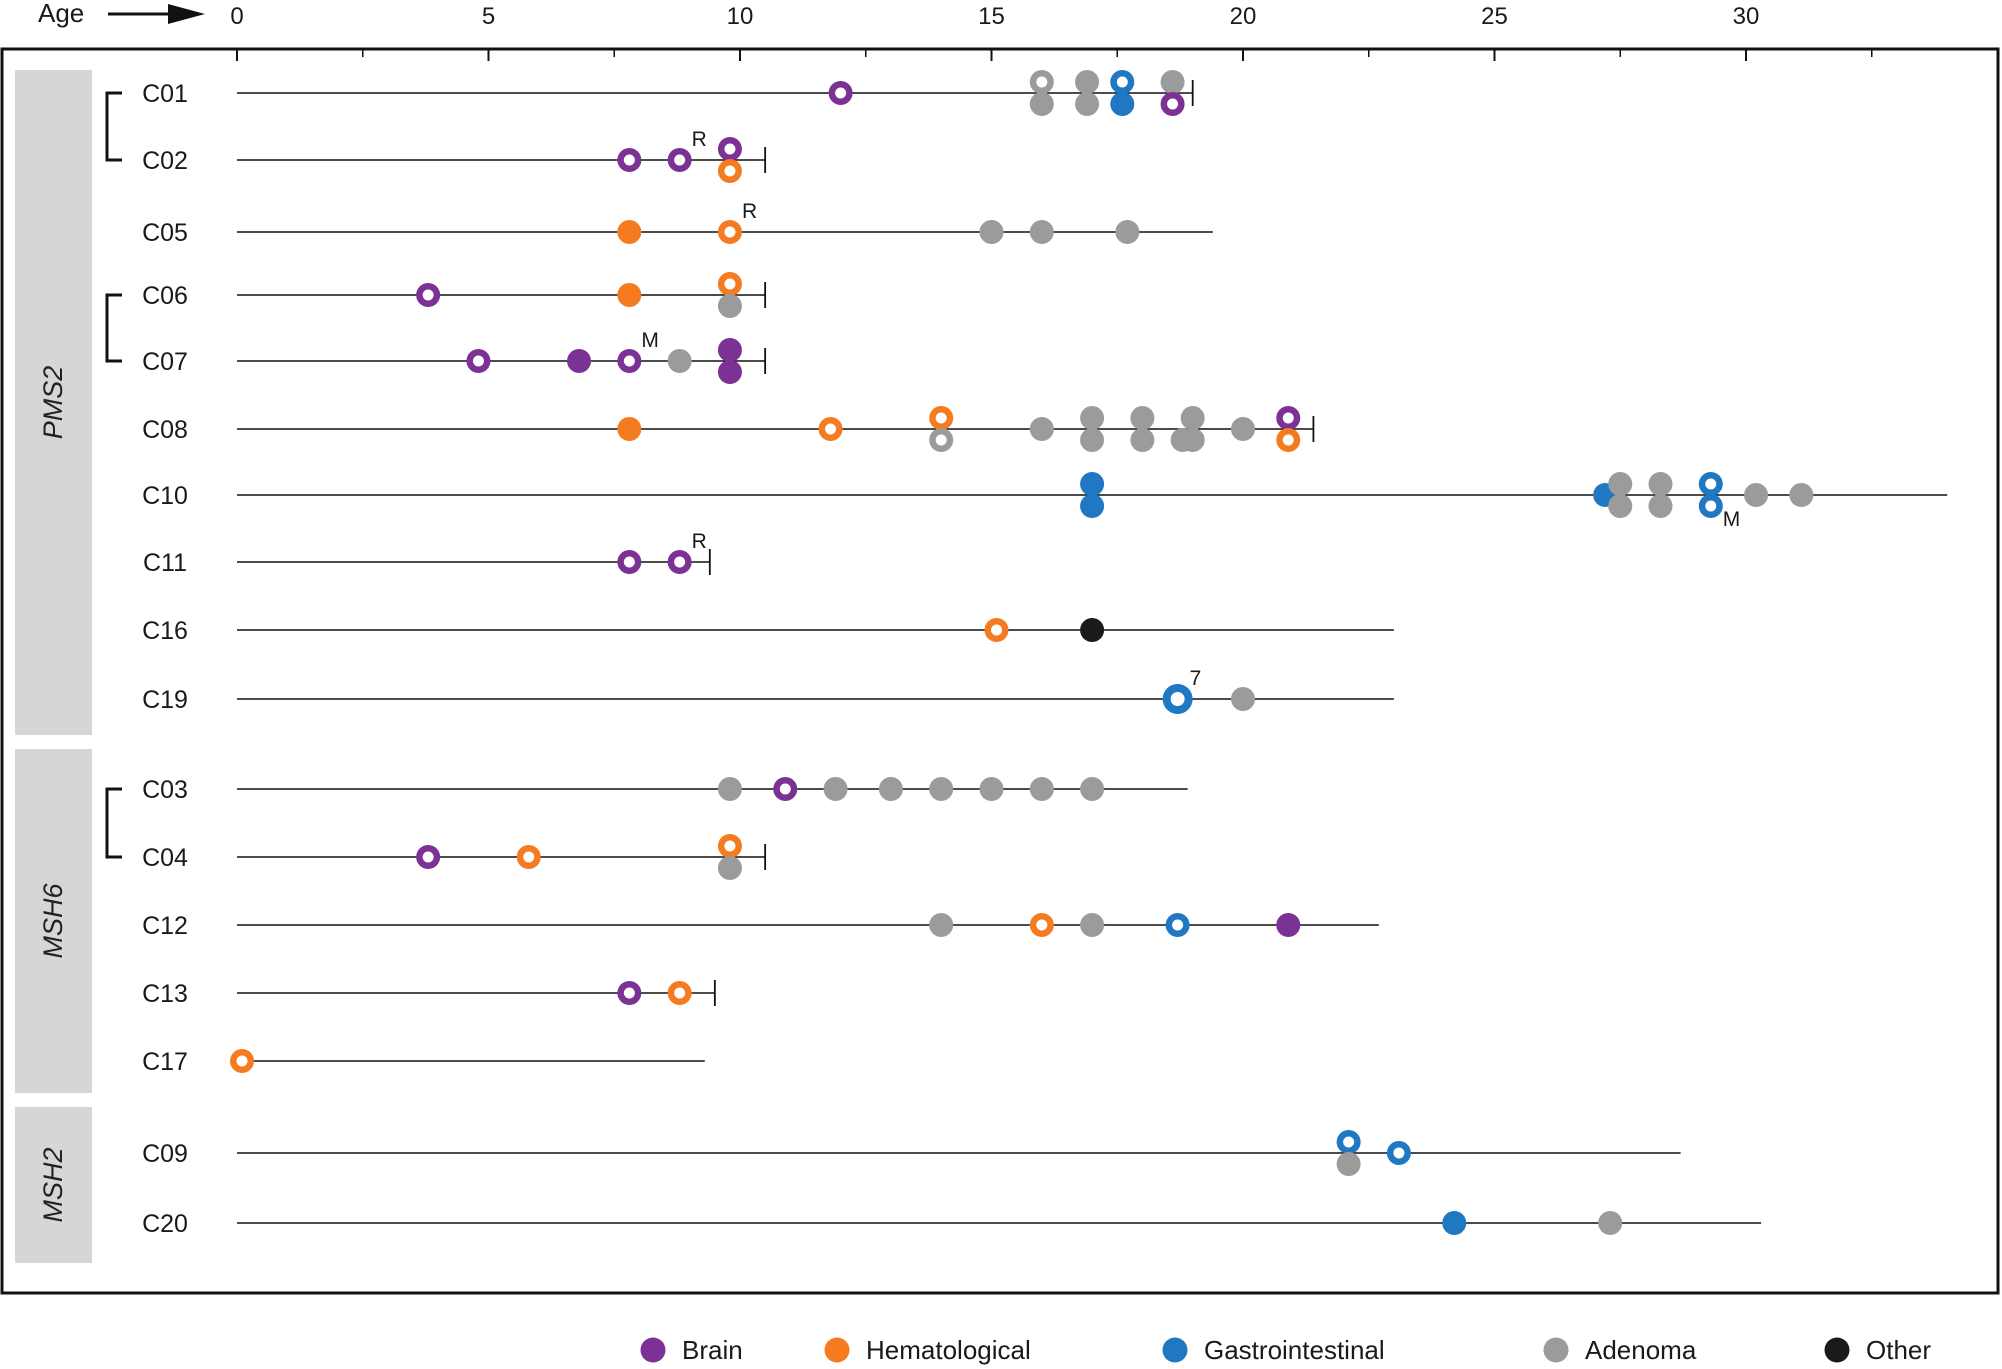  Describe the element at coordinates (165, 700) in the screenshot. I see `patient-label: C19` at that location.